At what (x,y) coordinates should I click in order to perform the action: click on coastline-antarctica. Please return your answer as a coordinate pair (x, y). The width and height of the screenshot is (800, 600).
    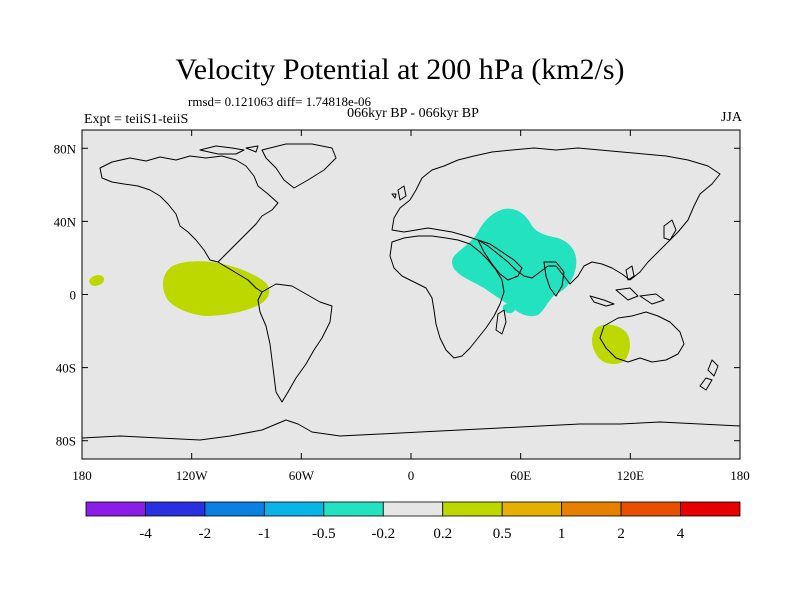
    Looking at the image, I should click on (411, 430).